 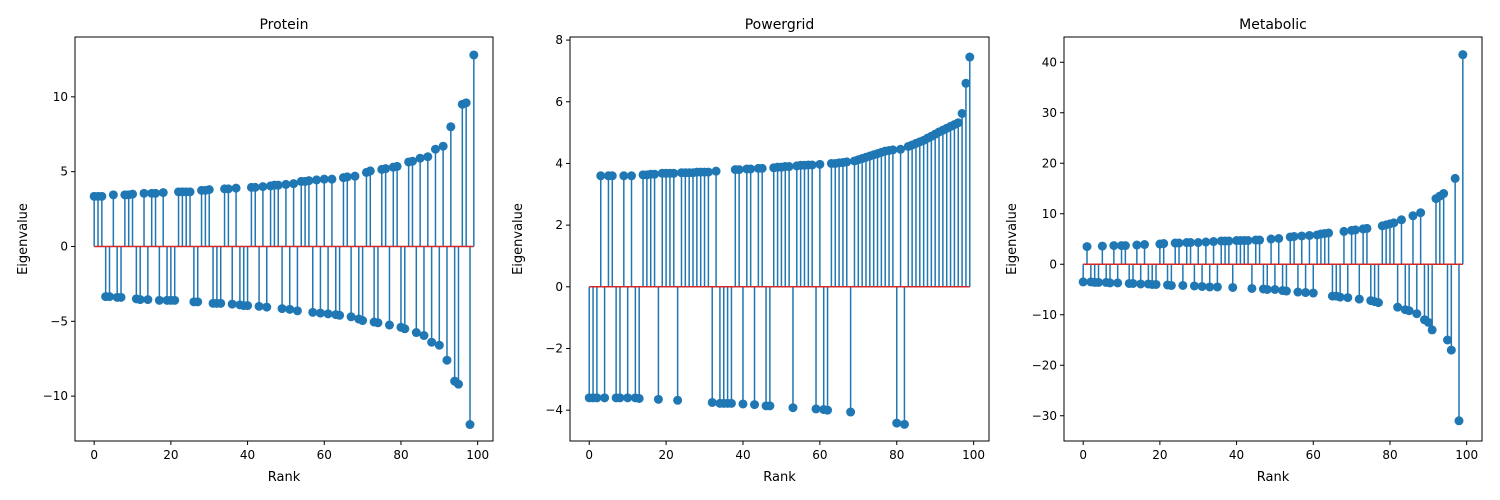 I want to click on y-tick-label: 4, so click(x=559, y=163).